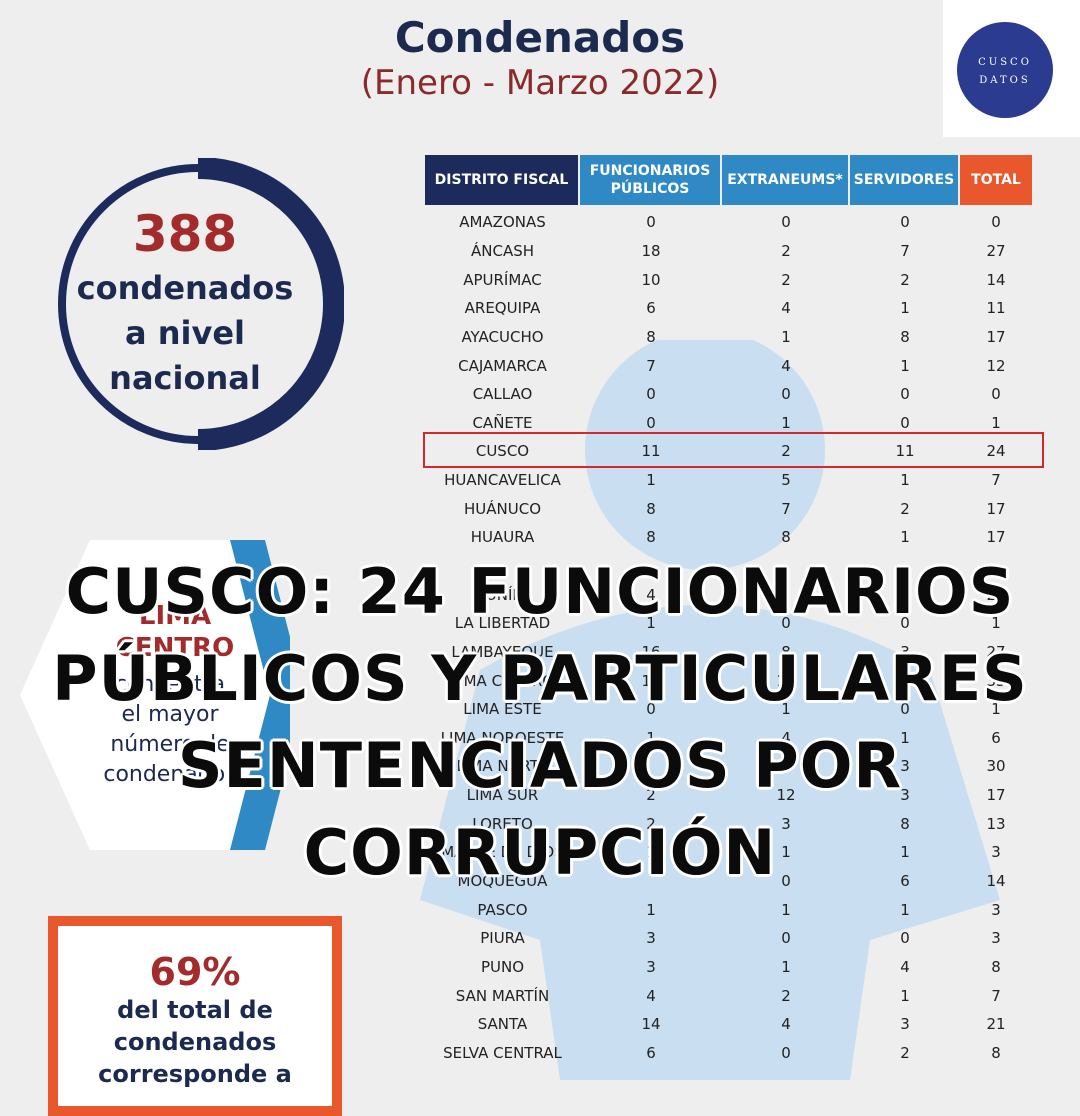 The width and height of the screenshot is (1080, 1116). I want to click on cell-servants: 6, so click(905, 881).